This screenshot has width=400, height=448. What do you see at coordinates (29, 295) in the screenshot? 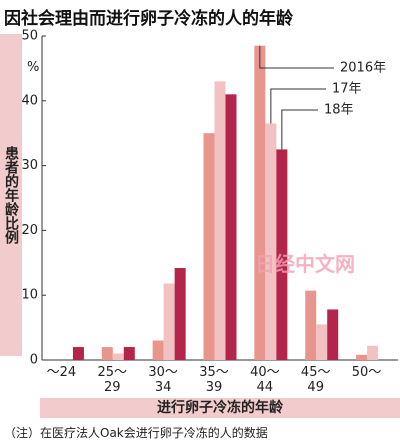
I see `y-tick-label: 10` at bounding box center [29, 295].